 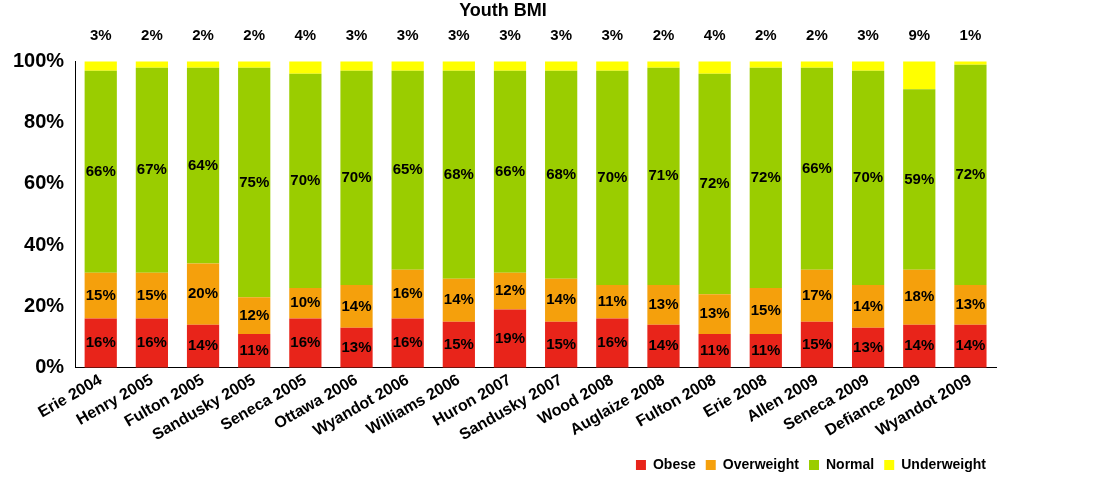 What do you see at coordinates (44, 243) in the screenshot?
I see `y-tick-label: 40%` at bounding box center [44, 243].